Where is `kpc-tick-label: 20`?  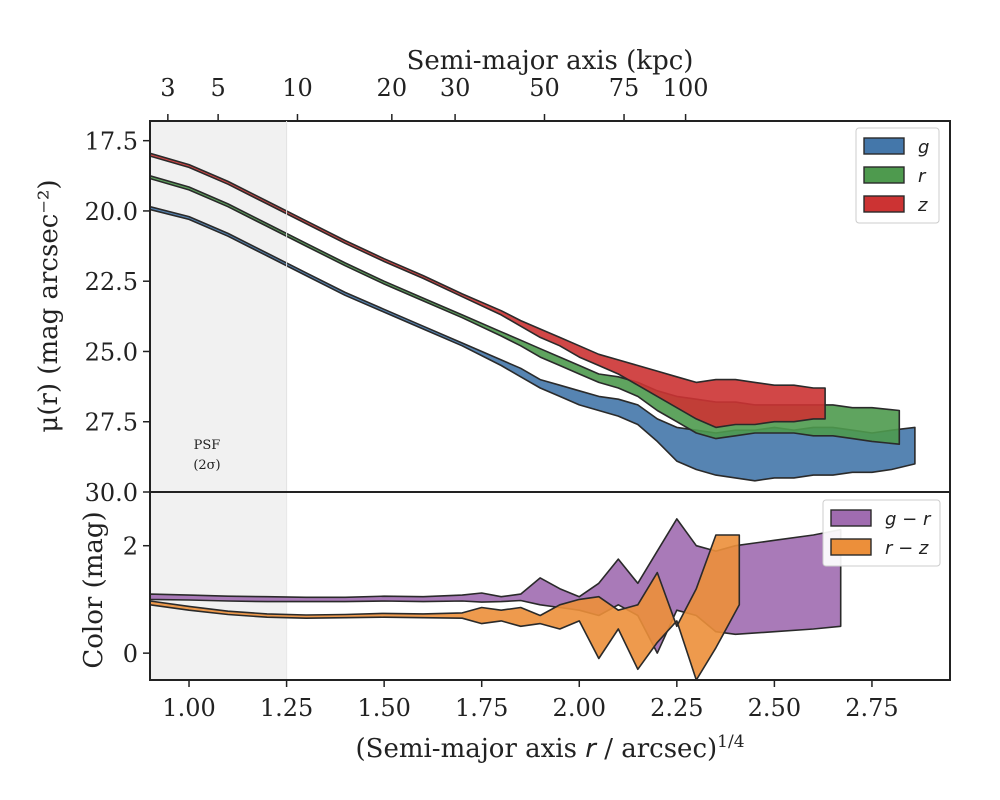
kpc-tick-label: 20 is located at coordinates (392, 88).